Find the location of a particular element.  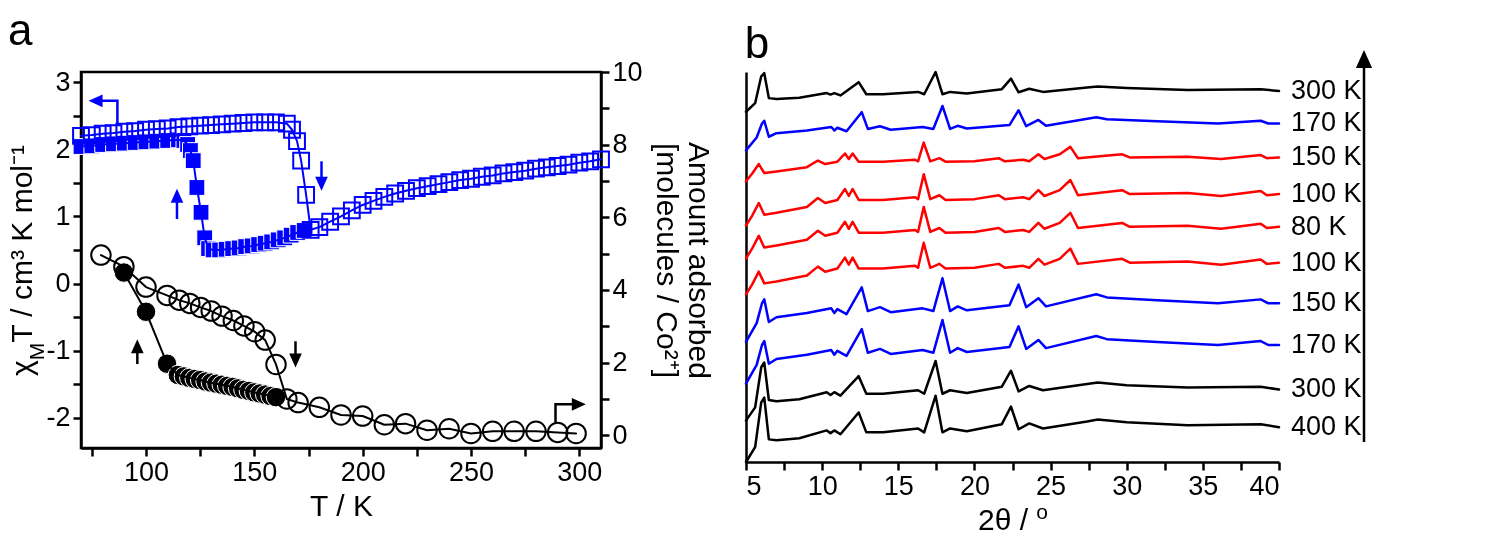

y-tick-label: 3 is located at coordinates (63, 81).